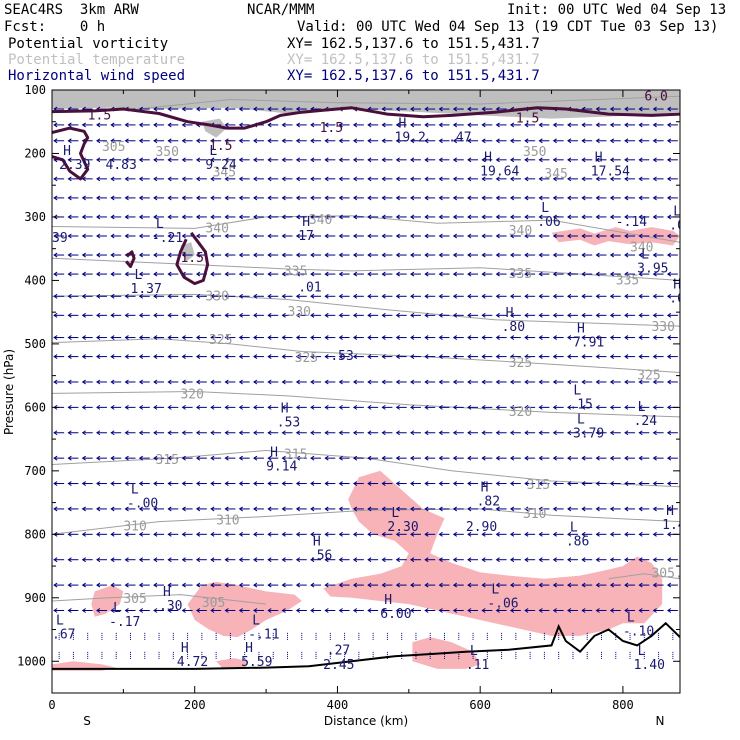 This screenshot has height=740, width=740. I want to click on extremum-value-label: -.14, so click(631, 222).